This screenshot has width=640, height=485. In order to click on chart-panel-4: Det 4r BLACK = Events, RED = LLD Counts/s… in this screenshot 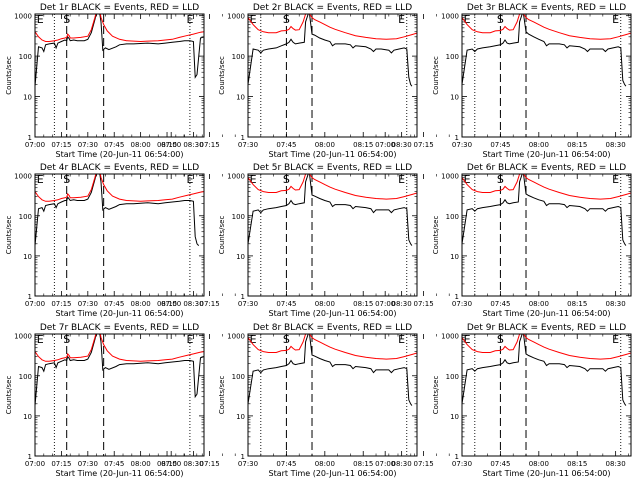, I will do `click(105, 240)`.